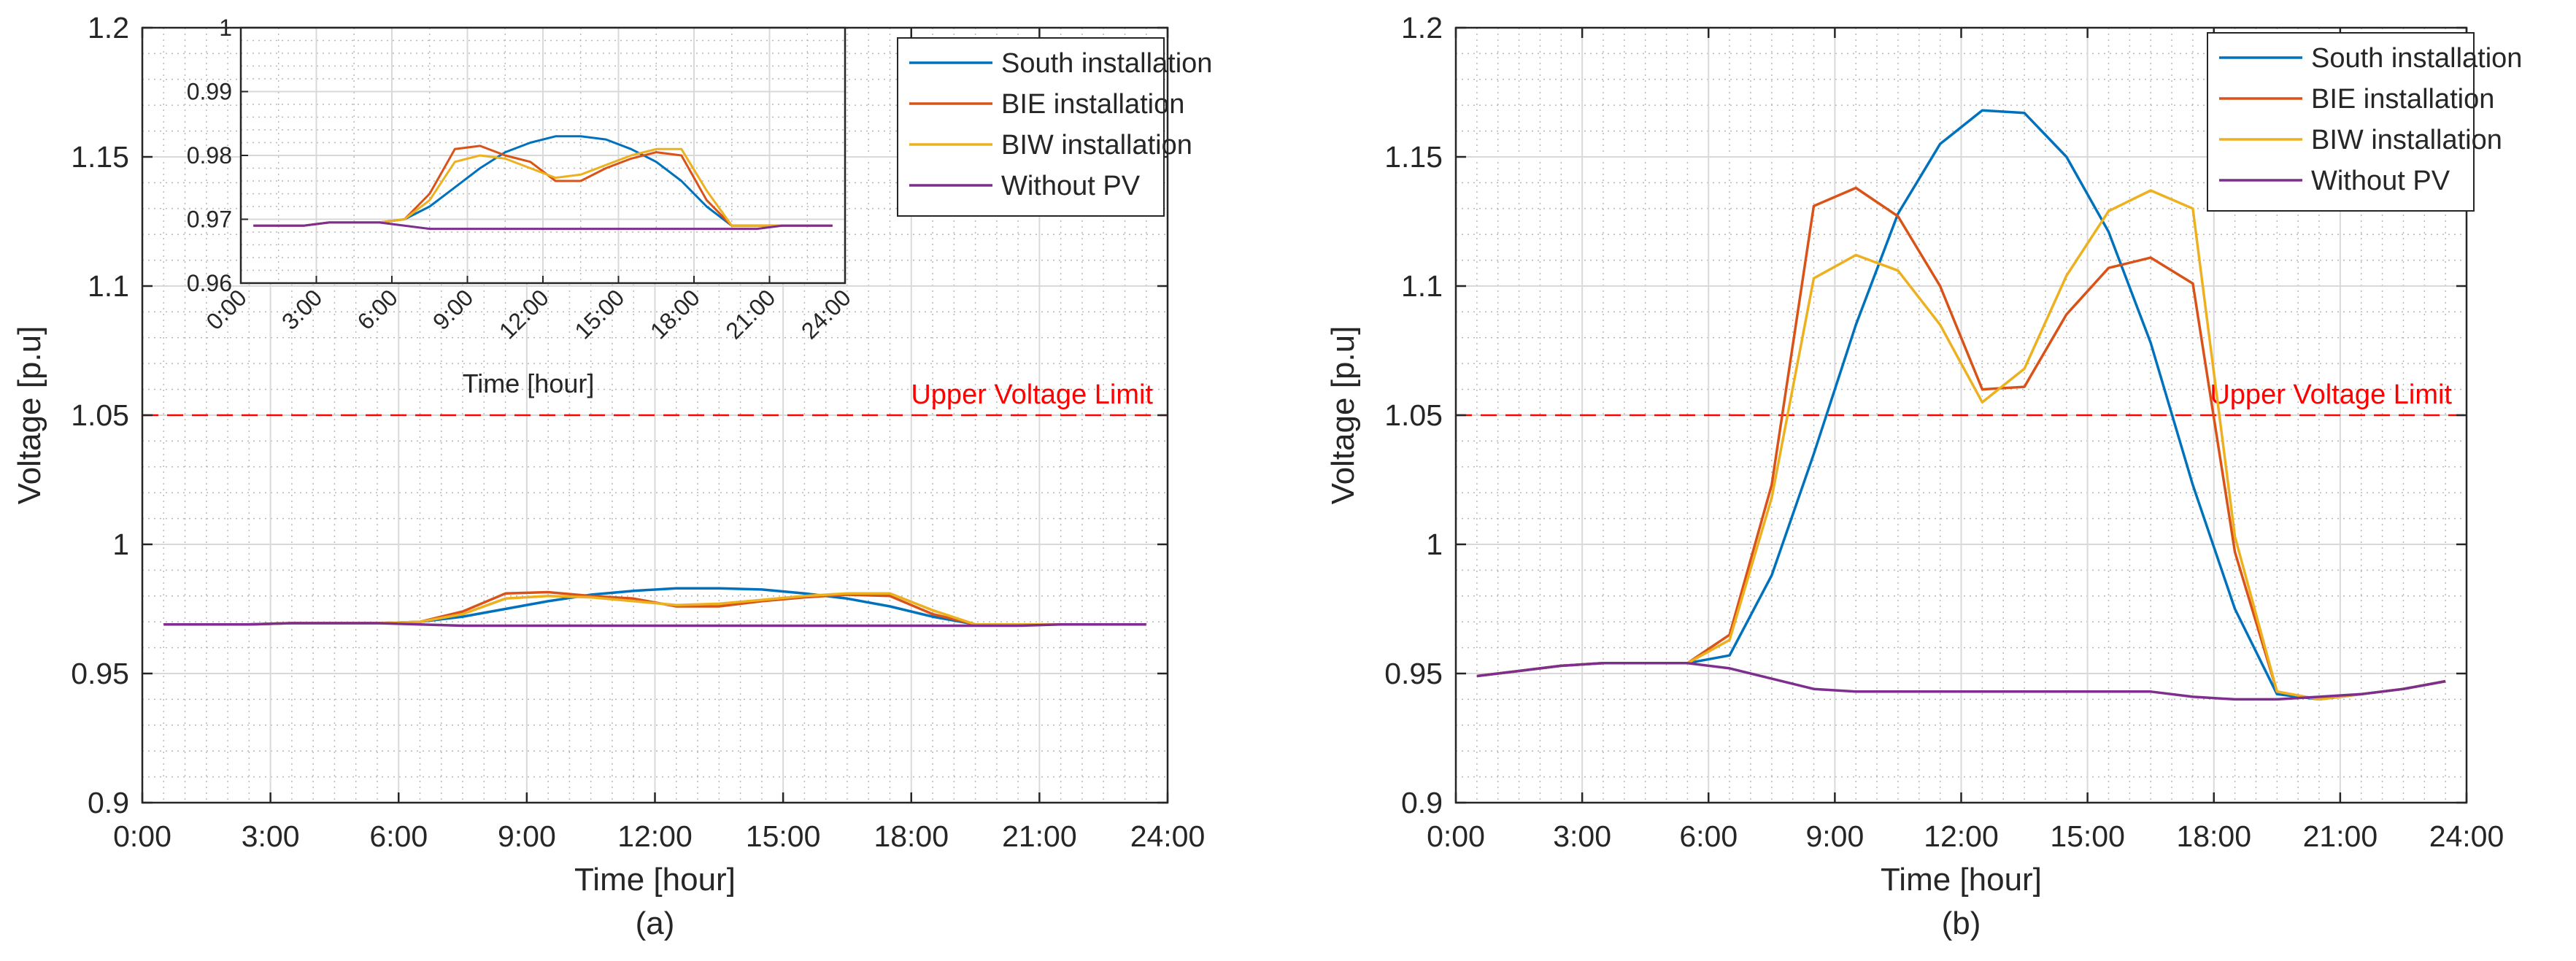 The height and width of the screenshot is (961, 2576). What do you see at coordinates (100, 673) in the screenshot?
I see `y-tick-label-a: 0.95` at bounding box center [100, 673].